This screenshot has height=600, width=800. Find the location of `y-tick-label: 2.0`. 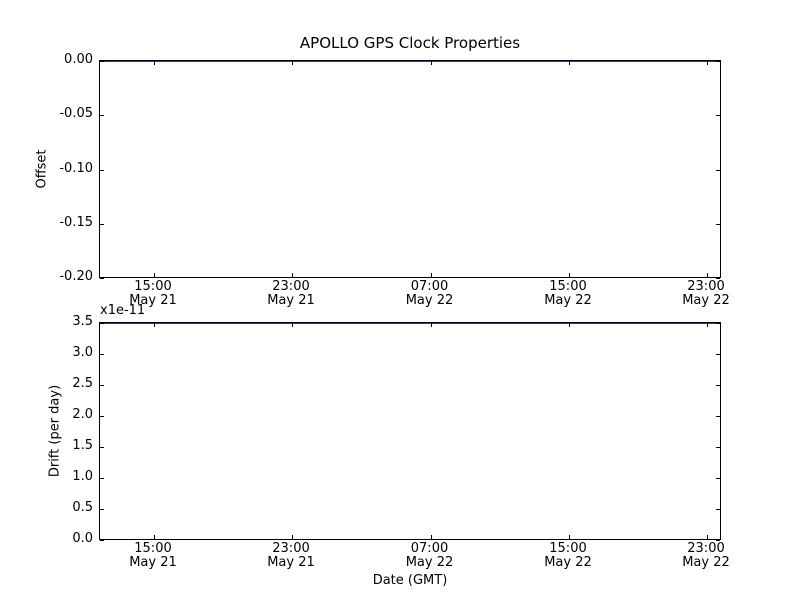

y-tick-label: 2.0 is located at coordinates (82, 414).